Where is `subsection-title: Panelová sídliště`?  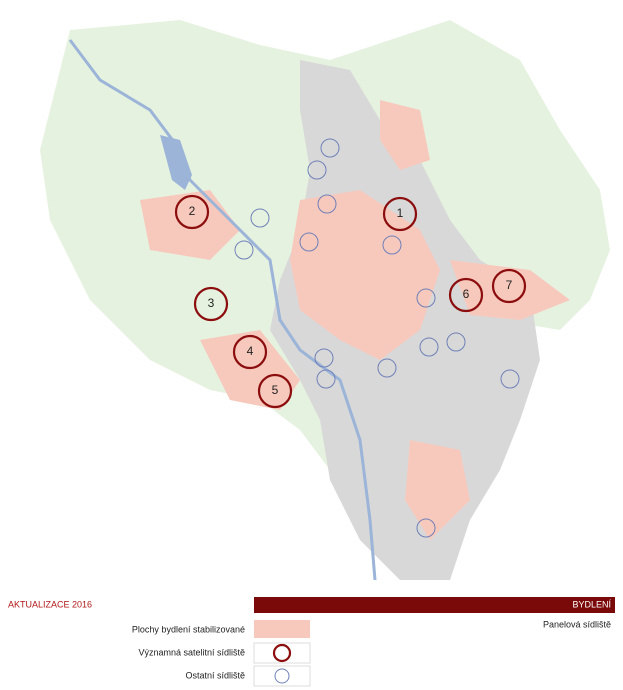 subsection-title: Panelová sídliště is located at coordinates (577, 624).